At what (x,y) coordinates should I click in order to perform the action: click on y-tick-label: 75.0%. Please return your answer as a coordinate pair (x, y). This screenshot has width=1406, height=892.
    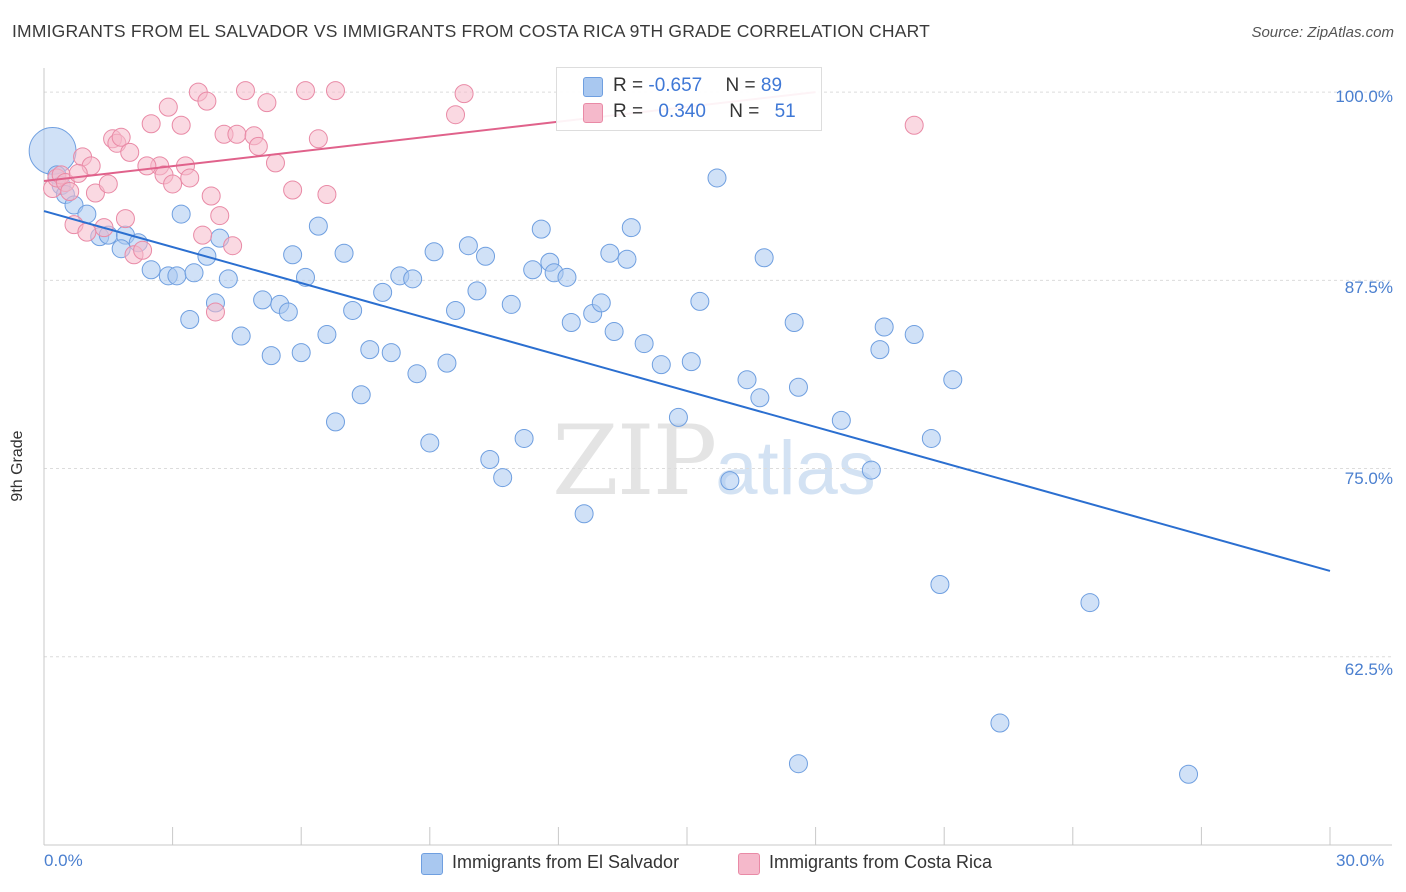
    Looking at the image, I should click on (1368, 478).